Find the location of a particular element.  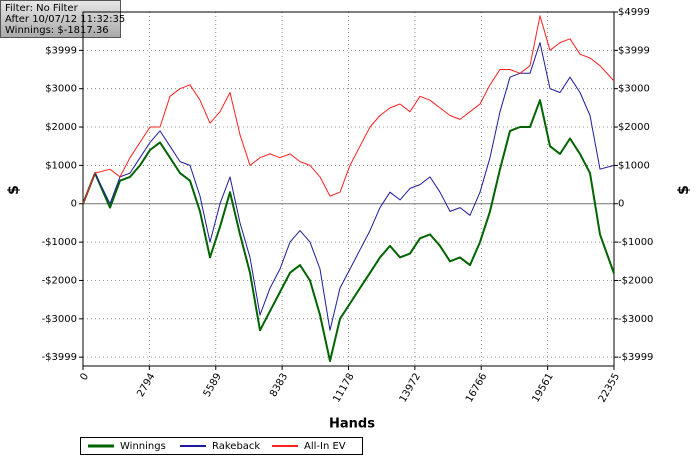

y2-tick-label: 0 is located at coordinates (621, 204).